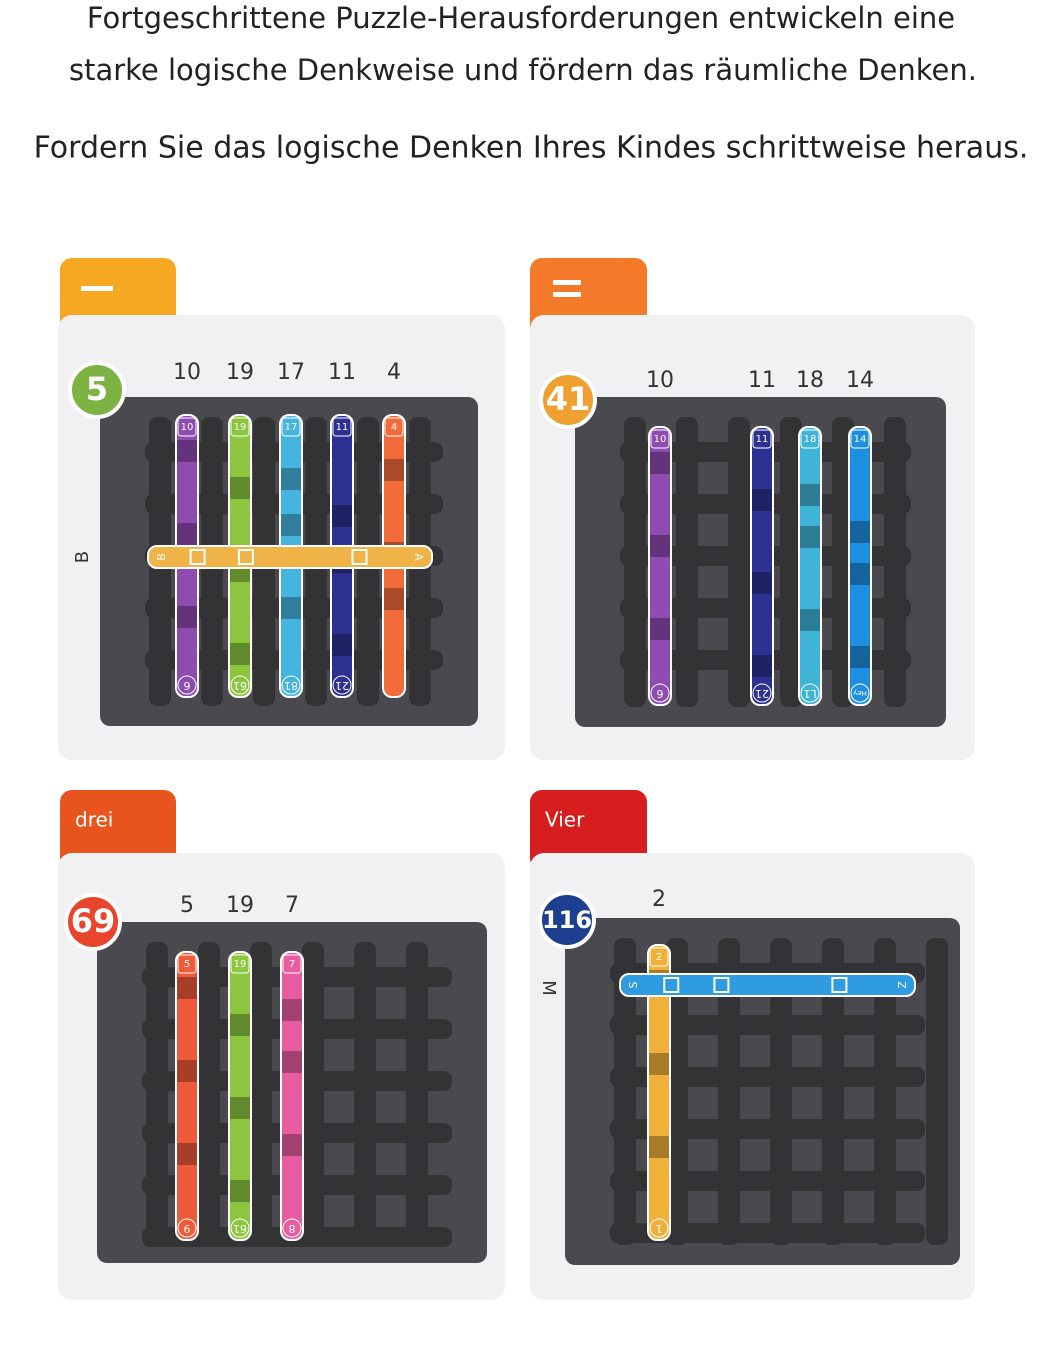 The image size is (1051, 1368). I want to click on bar-label: 2, so click(659, 957).